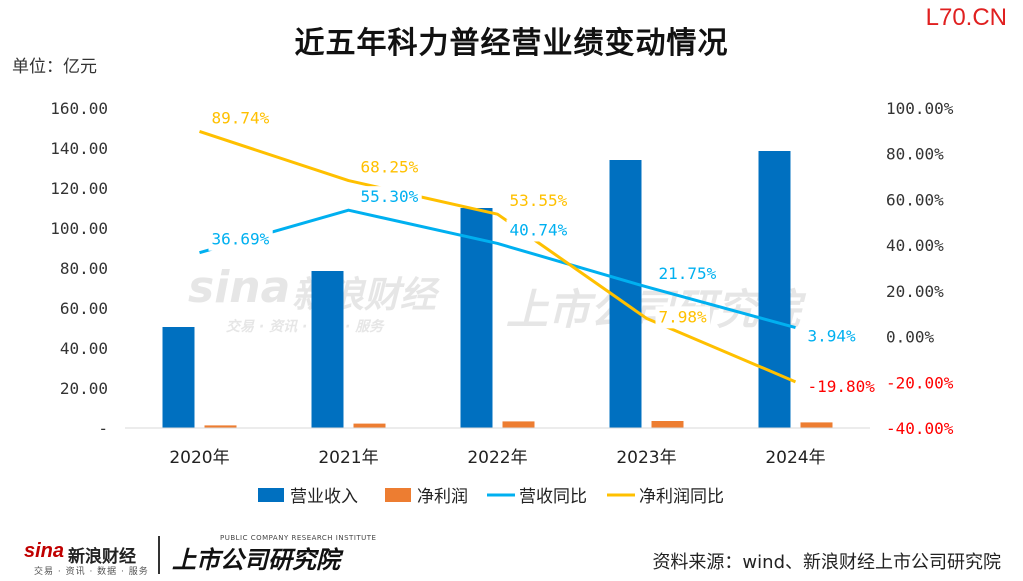  Describe the element at coordinates (79, 108) in the screenshot. I see `left-tick-label: 160.00` at that location.